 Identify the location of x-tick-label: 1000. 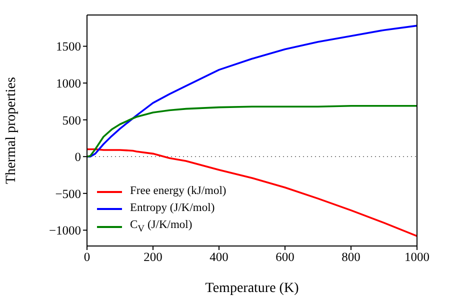
(417, 257).